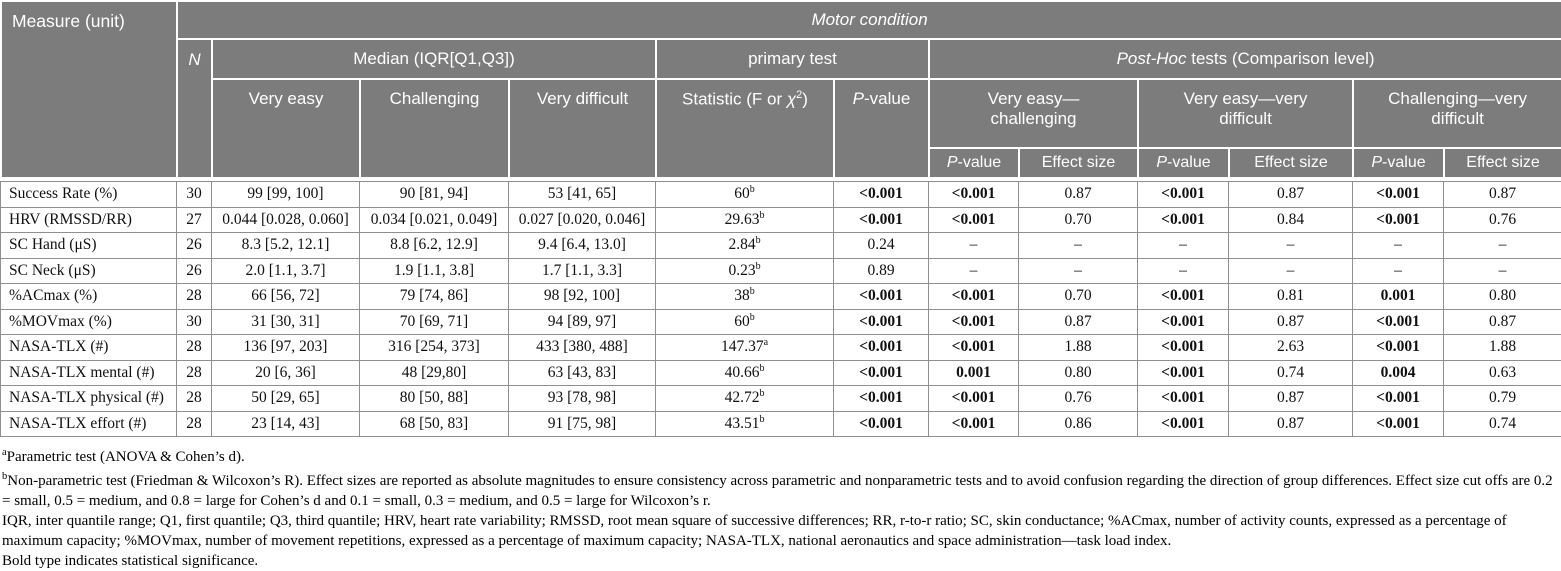 The width and height of the screenshot is (1561, 571). What do you see at coordinates (1291, 220) in the screenshot?
I see `posthoc-2-effect-cell: 0.84` at bounding box center [1291, 220].